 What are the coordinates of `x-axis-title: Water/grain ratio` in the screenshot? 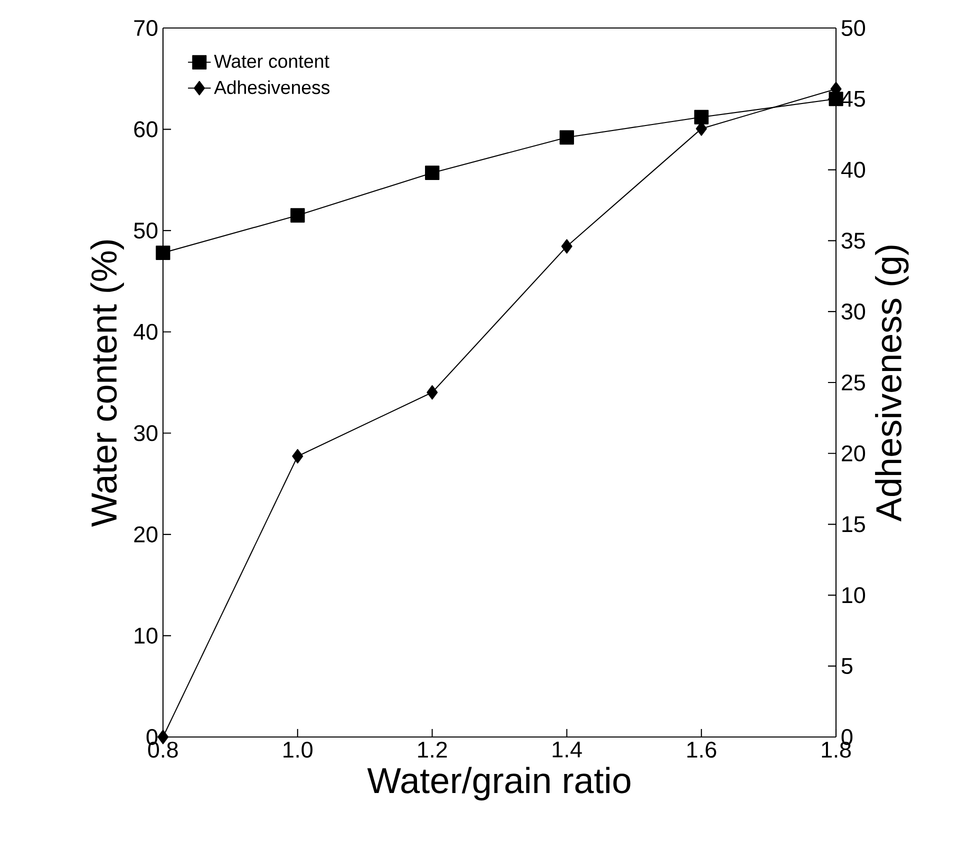 It's located at (498, 783).